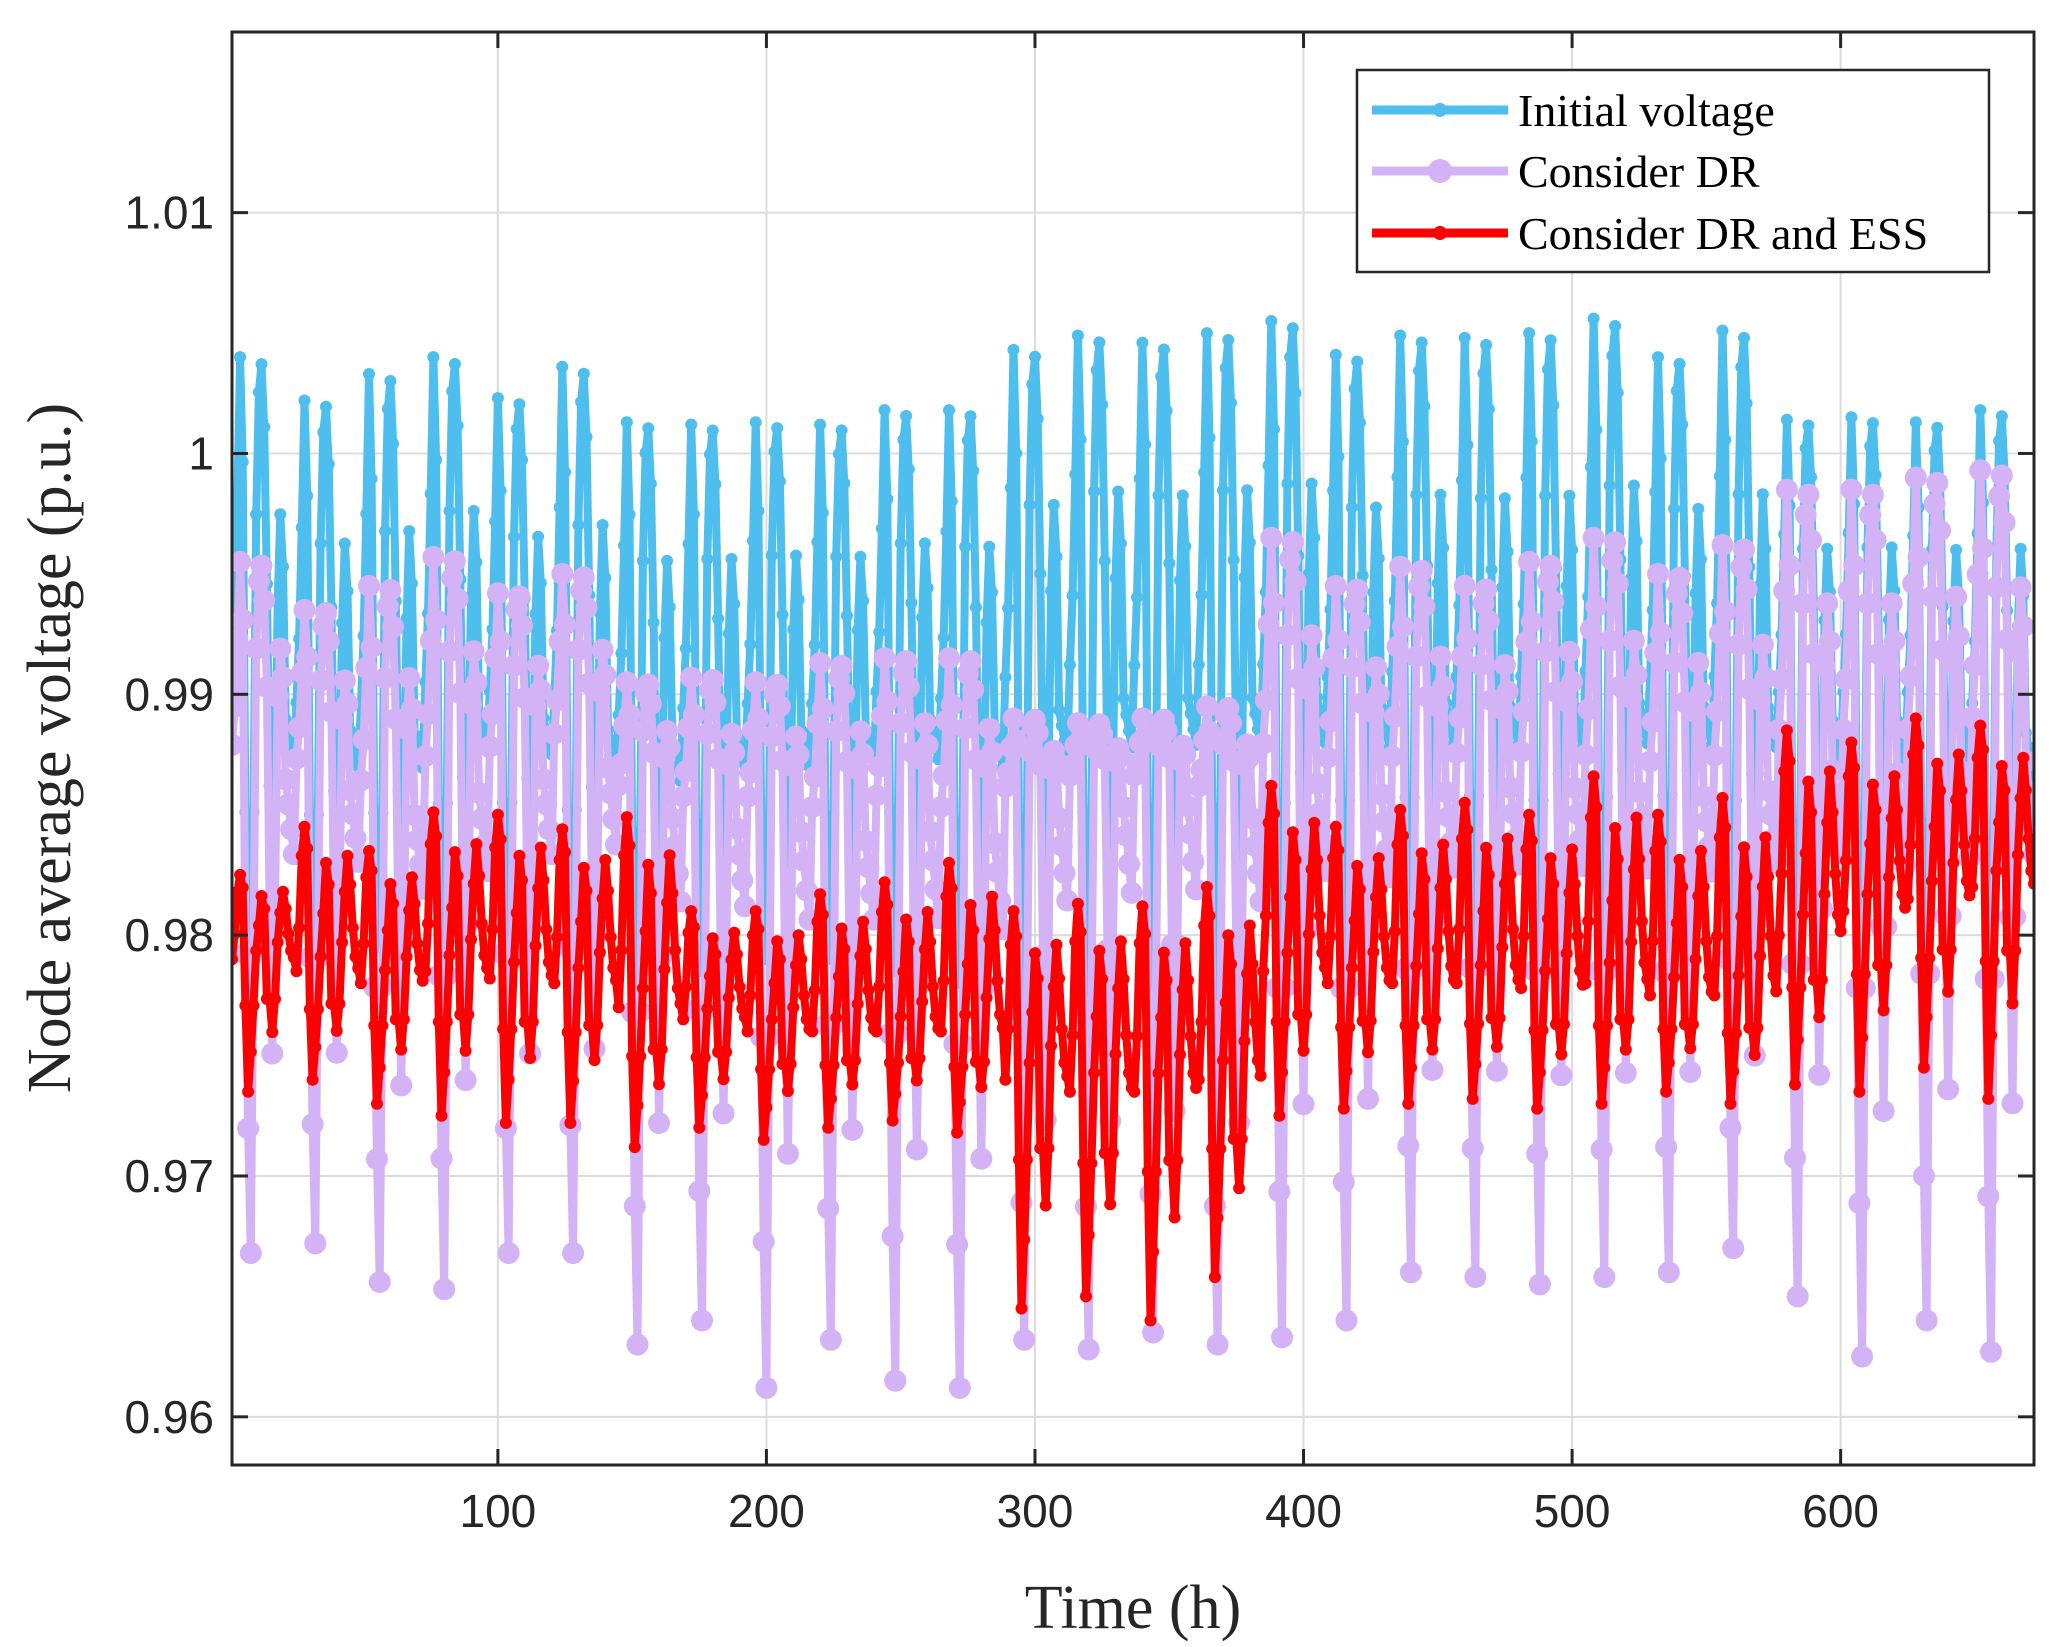 The width and height of the screenshot is (2067, 1647). I want to click on y-tick-label: 0.98, so click(169, 935).